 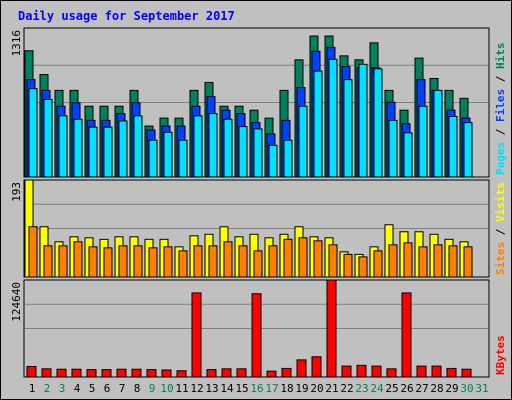 I want to click on day-label-9: 9, so click(x=152, y=388).